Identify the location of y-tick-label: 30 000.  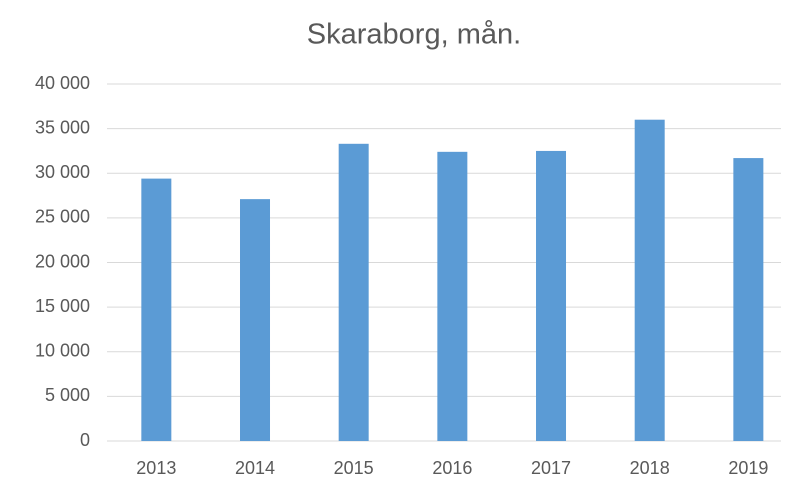
(62, 172).